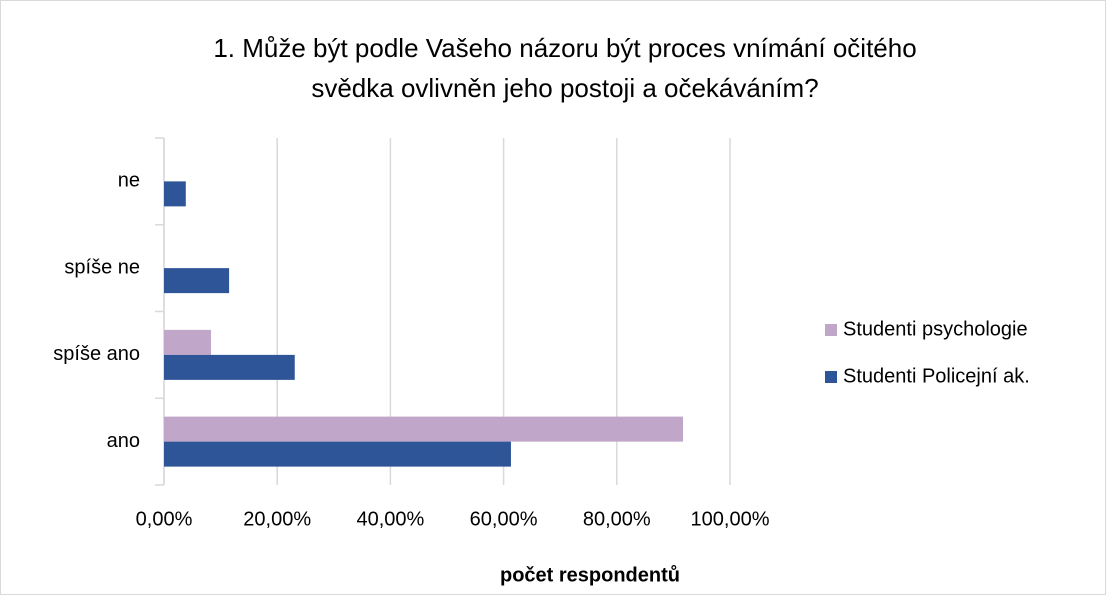  What do you see at coordinates (617, 519) in the screenshot?
I see `x-tick-label: 80,00%` at bounding box center [617, 519].